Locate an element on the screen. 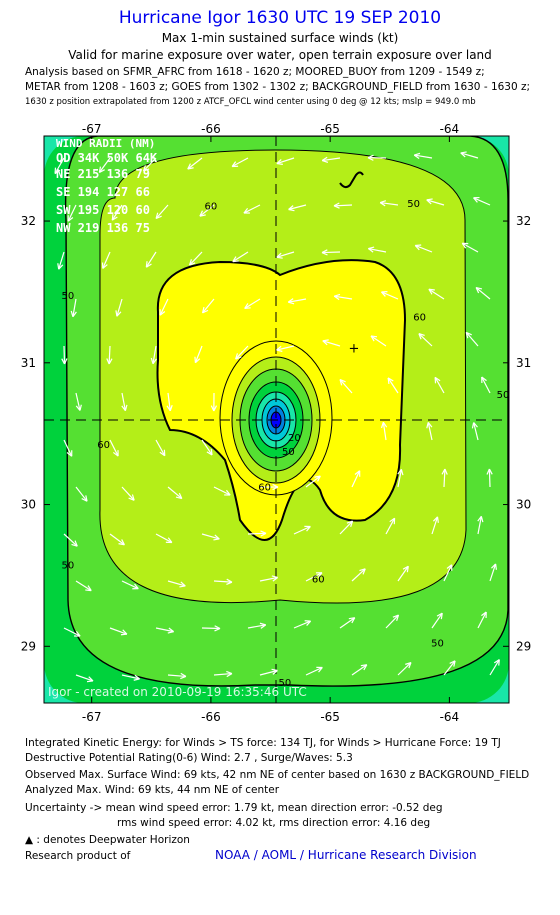 This screenshot has width=560, height=915. y-tick-label-left: 31 is located at coordinates (28, 363).